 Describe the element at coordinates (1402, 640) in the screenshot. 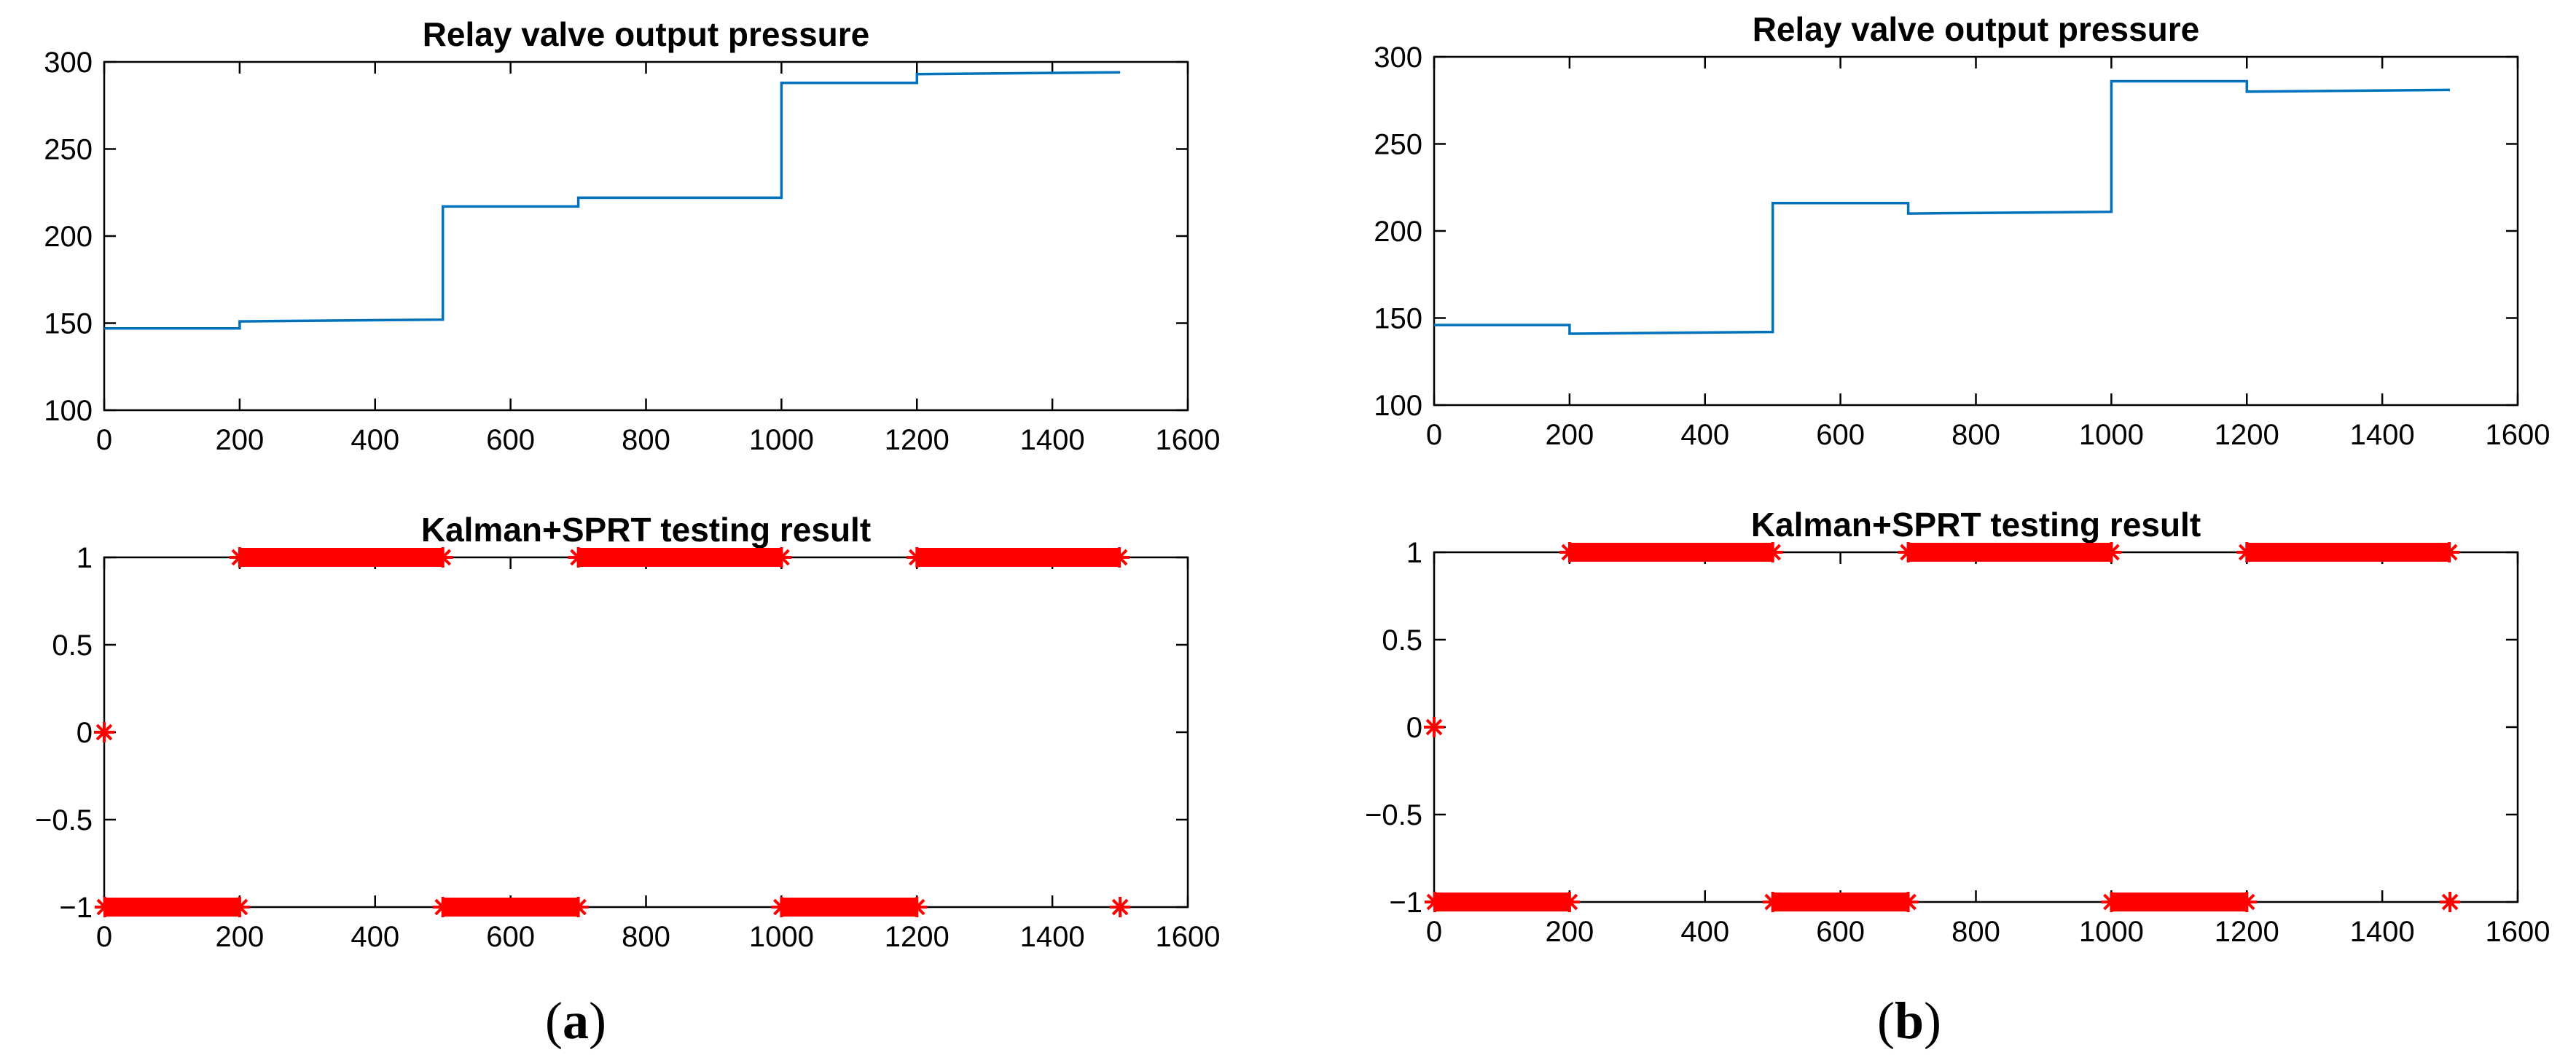

I see `y-tick-label: 0.5` at that location.